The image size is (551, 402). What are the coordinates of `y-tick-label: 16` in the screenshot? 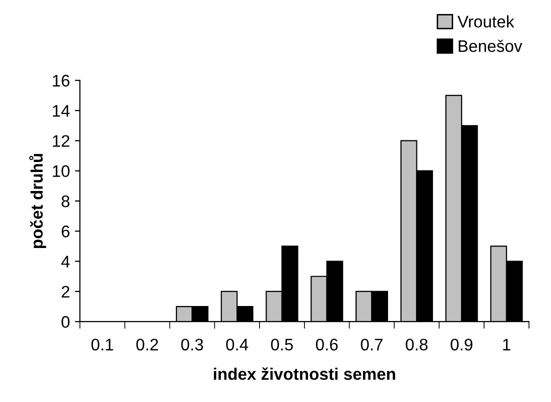 It's located at (61, 80).